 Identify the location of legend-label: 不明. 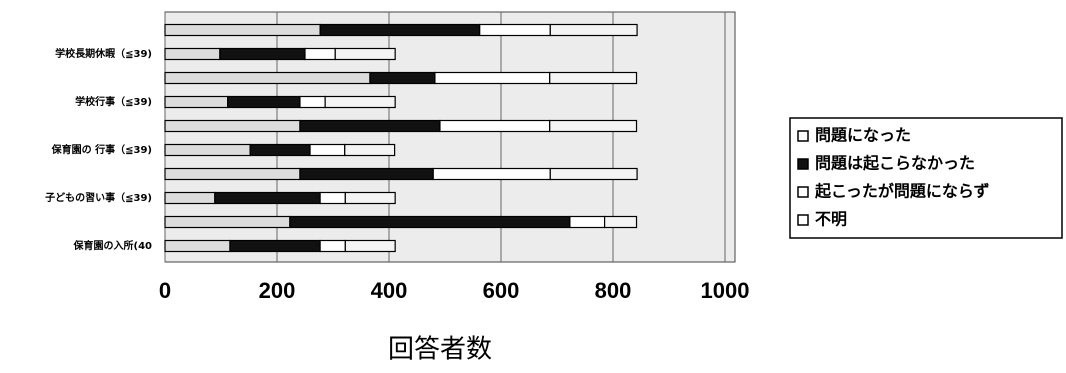
(831, 219).